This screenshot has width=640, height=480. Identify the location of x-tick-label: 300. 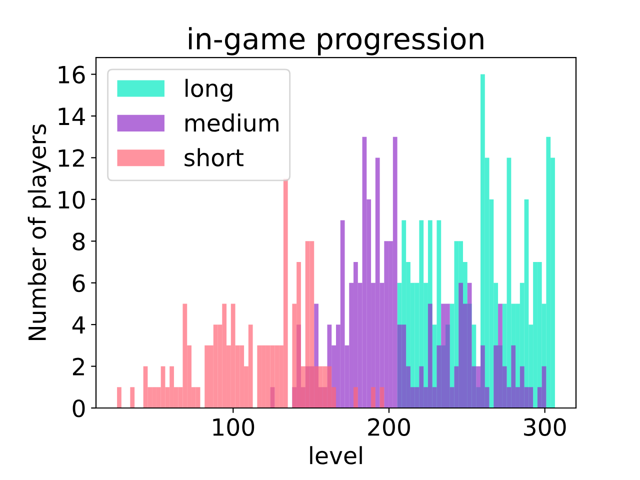
(545, 427).